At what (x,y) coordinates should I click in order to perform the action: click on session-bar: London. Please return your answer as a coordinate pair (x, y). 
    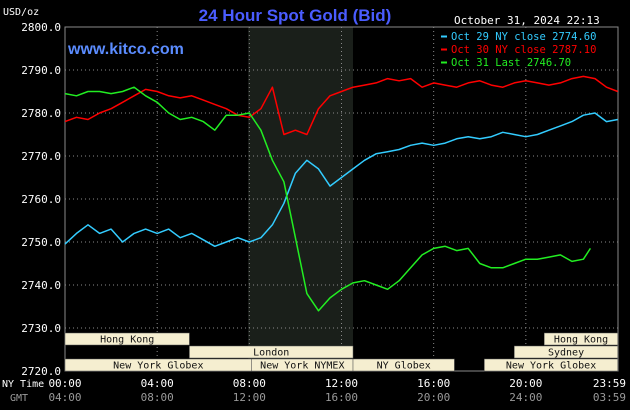
    Looking at the image, I should click on (271, 352).